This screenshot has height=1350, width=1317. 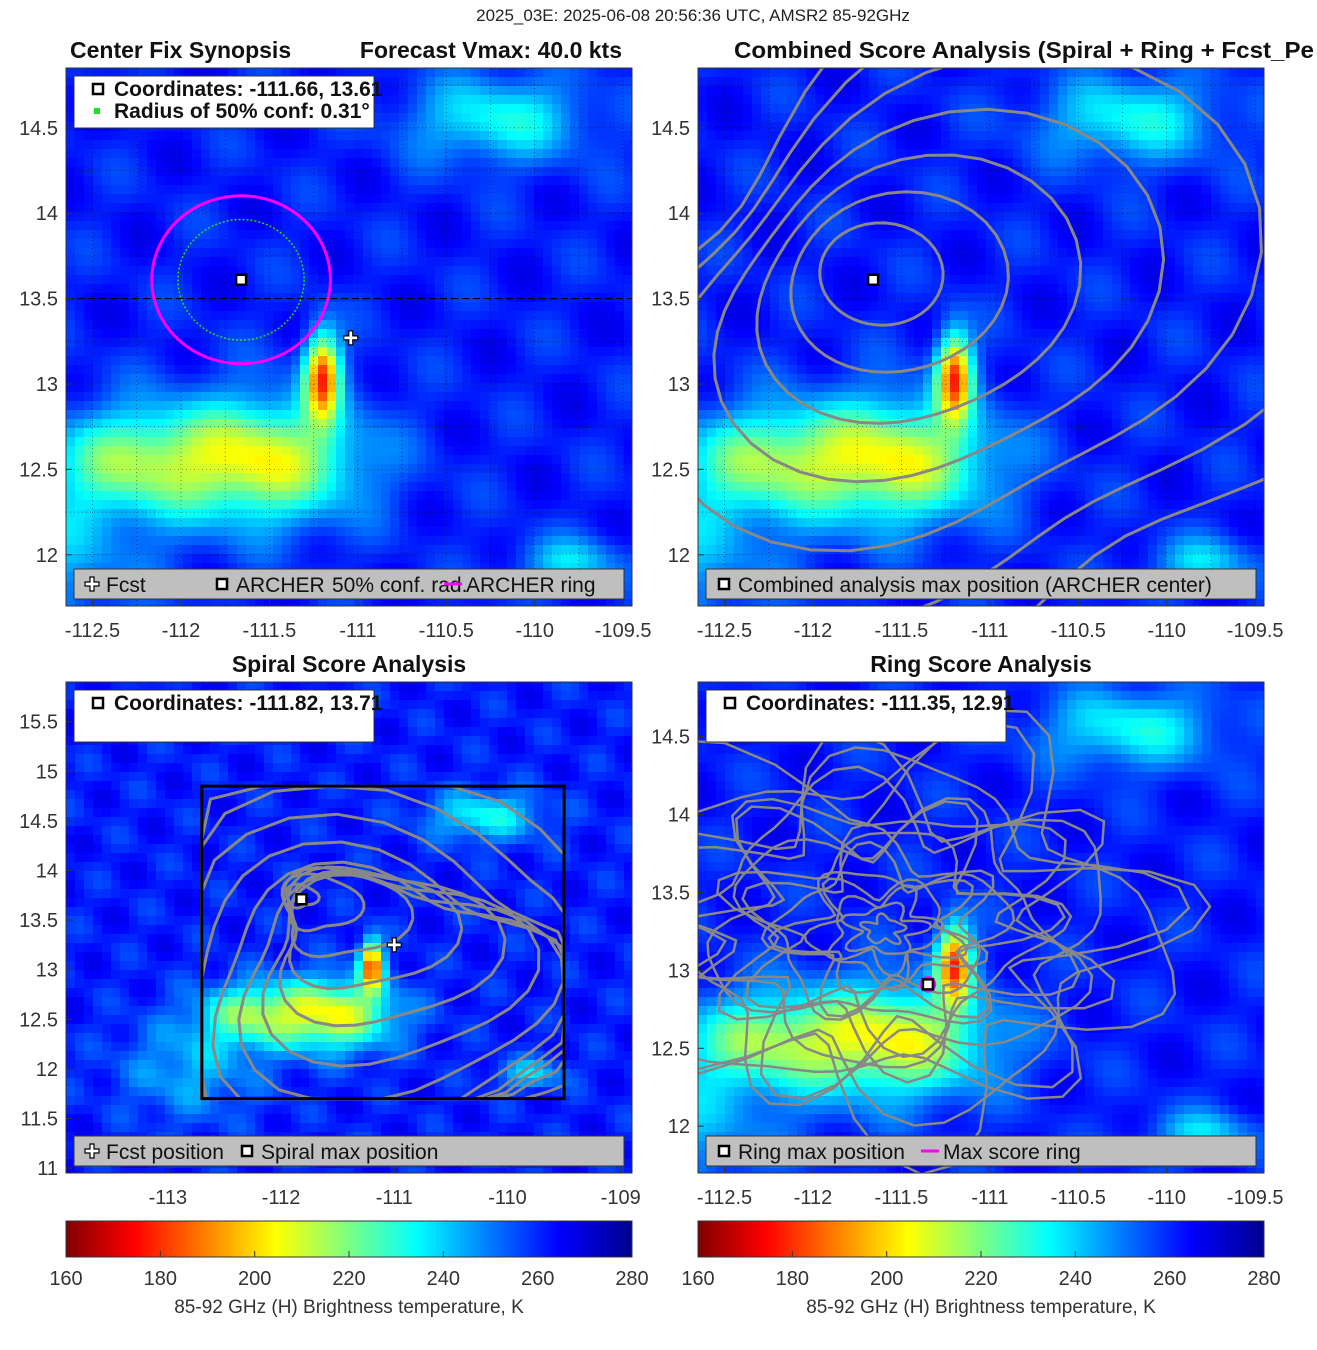 I want to click on spiral-max-marker, so click(x=301, y=899).